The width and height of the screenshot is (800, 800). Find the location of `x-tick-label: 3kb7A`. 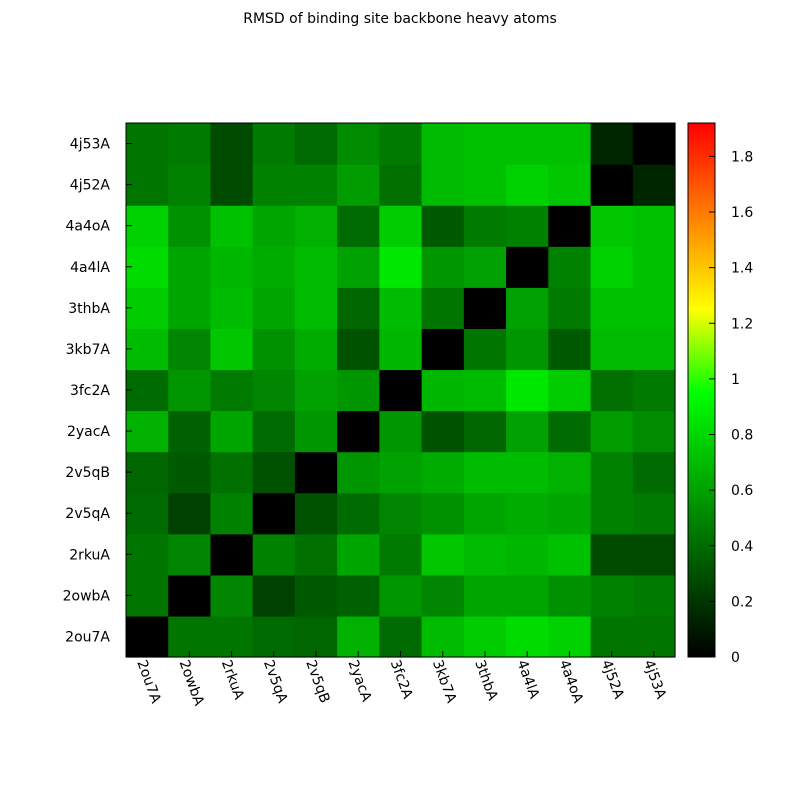

x-tick-label: 3kb7A is located at coordinates (444, 682).